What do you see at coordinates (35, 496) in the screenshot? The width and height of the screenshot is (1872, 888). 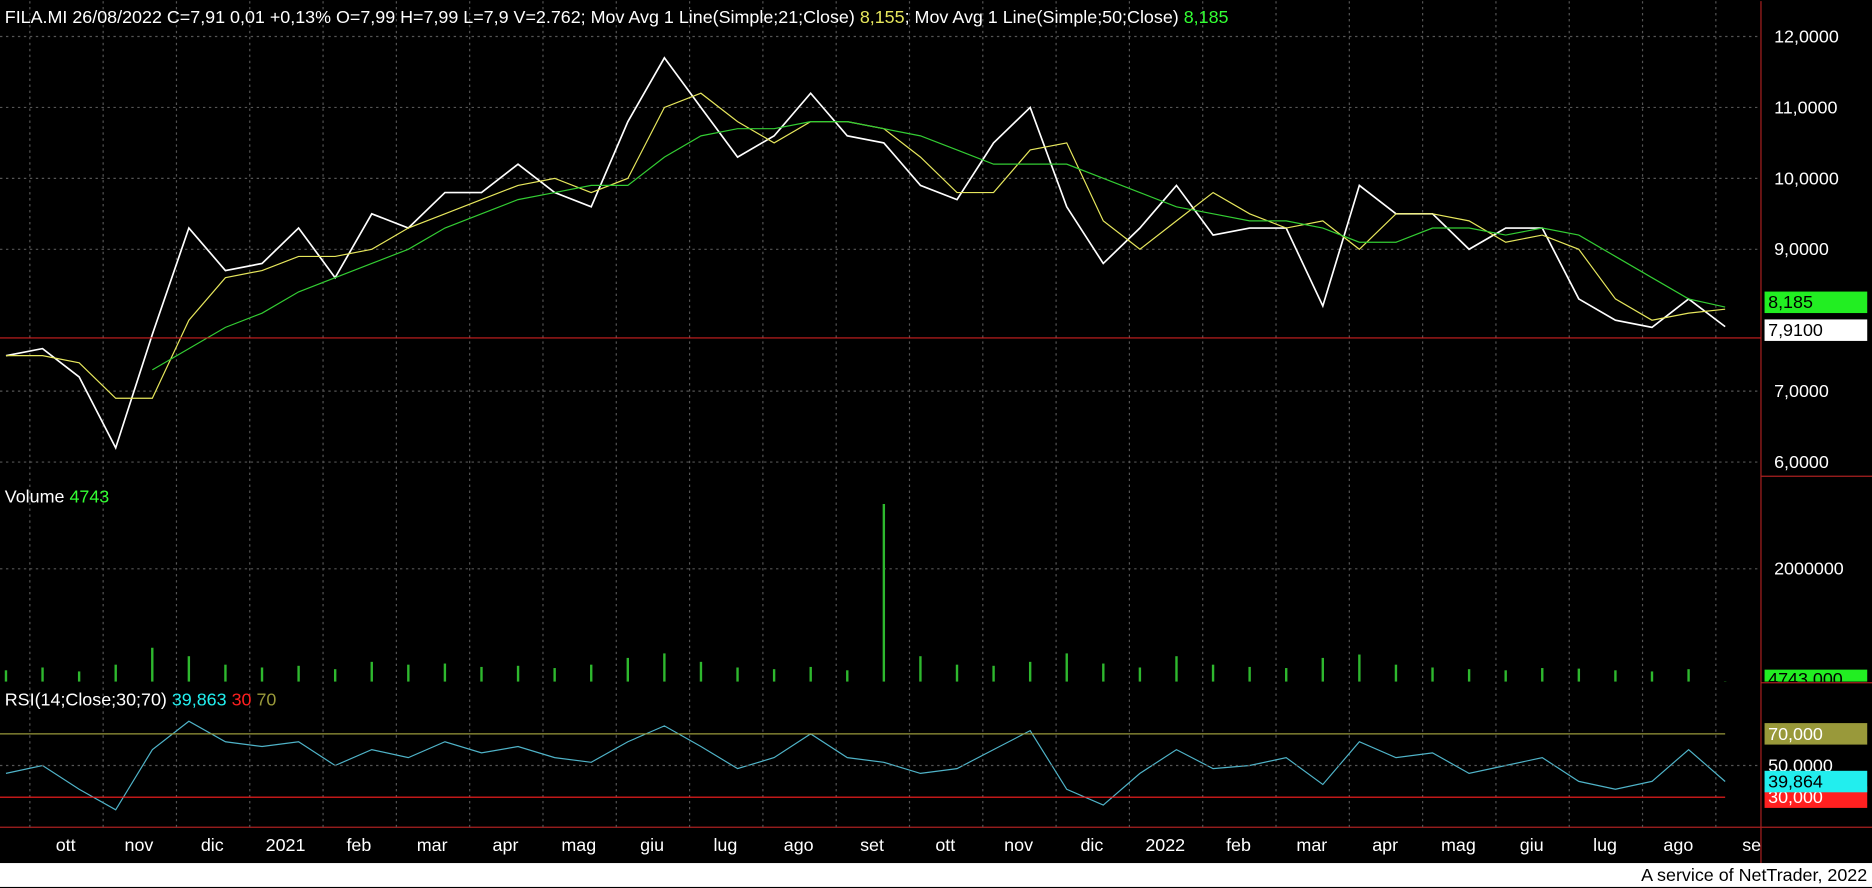 I see `header-part: Volume` at bounding box center [35, 496].